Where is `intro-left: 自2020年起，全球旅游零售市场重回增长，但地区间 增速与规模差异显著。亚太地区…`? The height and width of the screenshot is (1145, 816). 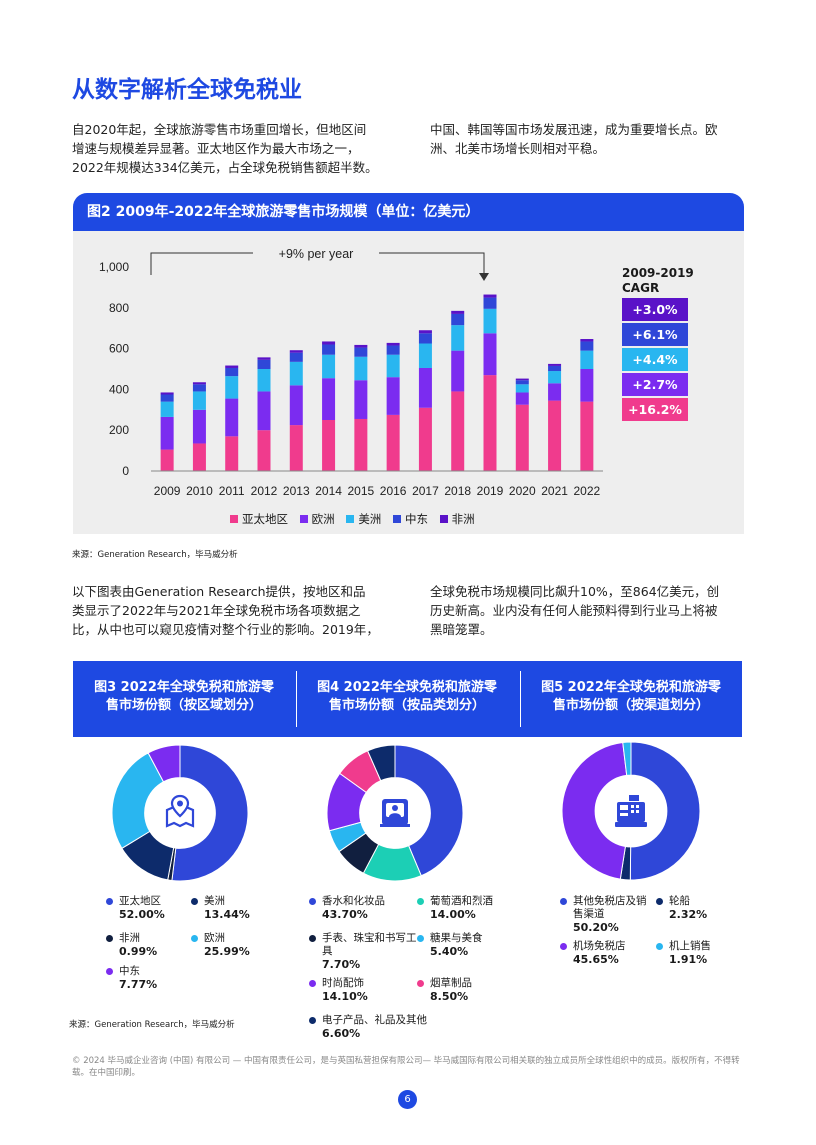
intro-left: 自2020年起，全球旅游零售市场重回增长，但地区间 增速与规模差异显著。亚太地区… is located at coordinates (237, 148).